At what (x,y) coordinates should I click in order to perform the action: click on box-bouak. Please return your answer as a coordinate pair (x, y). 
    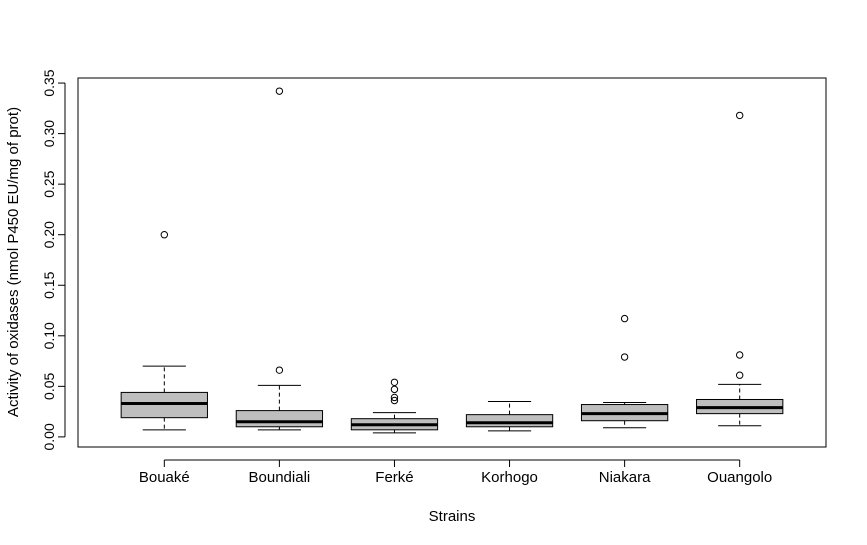
    Looking at the image, I should click on (164, 330).